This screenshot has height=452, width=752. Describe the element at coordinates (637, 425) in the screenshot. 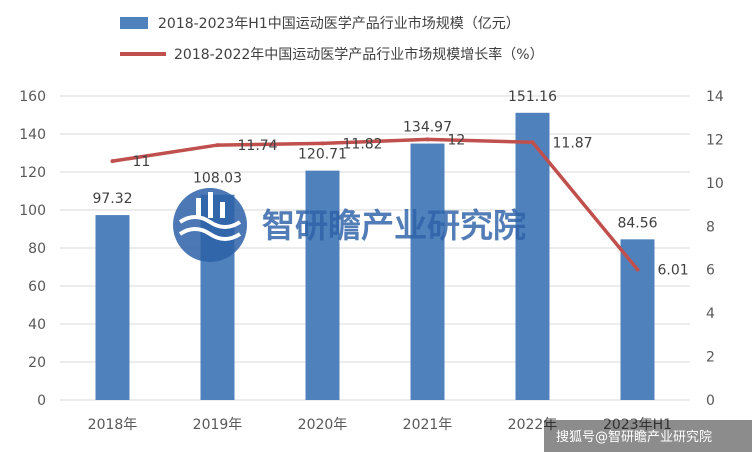

I see `x-tick-label: 2023年H1` at that location.